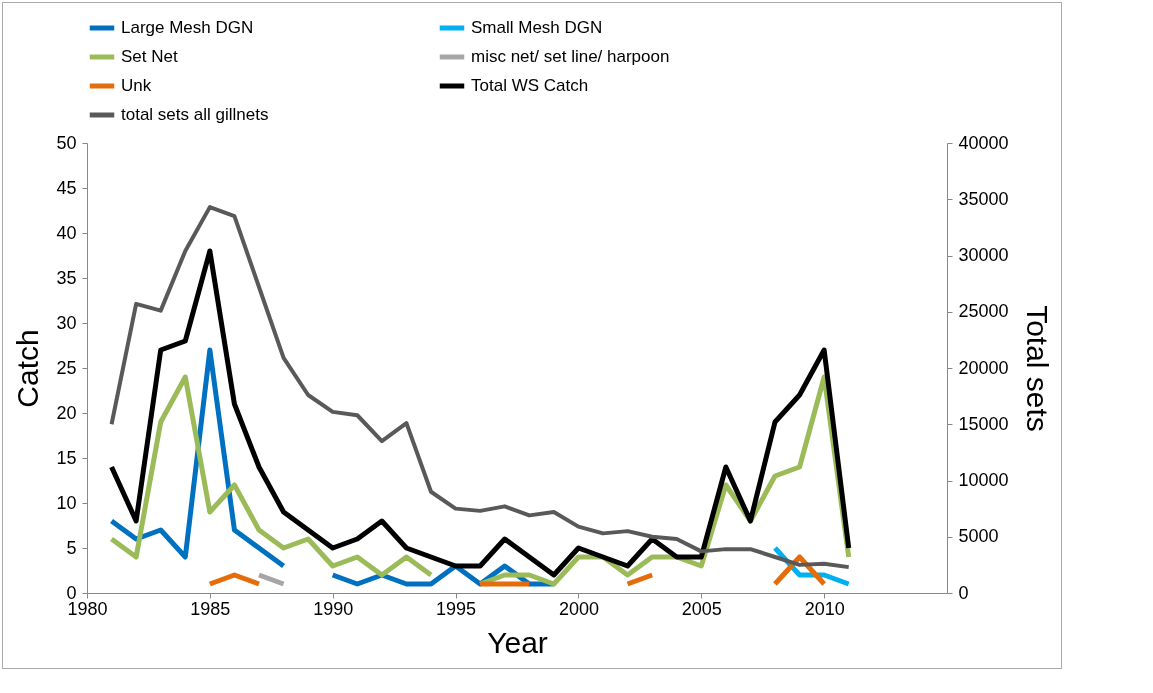 This screenshot has width=1153, height=693. Describe the element at coordinates (66, 142) in the screenshot. I see `y-tick-label: 50` at that location.